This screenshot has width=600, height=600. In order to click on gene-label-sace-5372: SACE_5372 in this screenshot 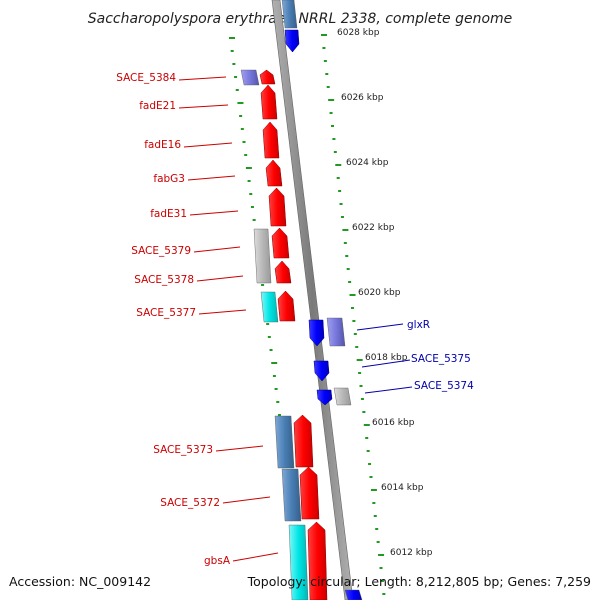, I will do `click(215, 502)`.